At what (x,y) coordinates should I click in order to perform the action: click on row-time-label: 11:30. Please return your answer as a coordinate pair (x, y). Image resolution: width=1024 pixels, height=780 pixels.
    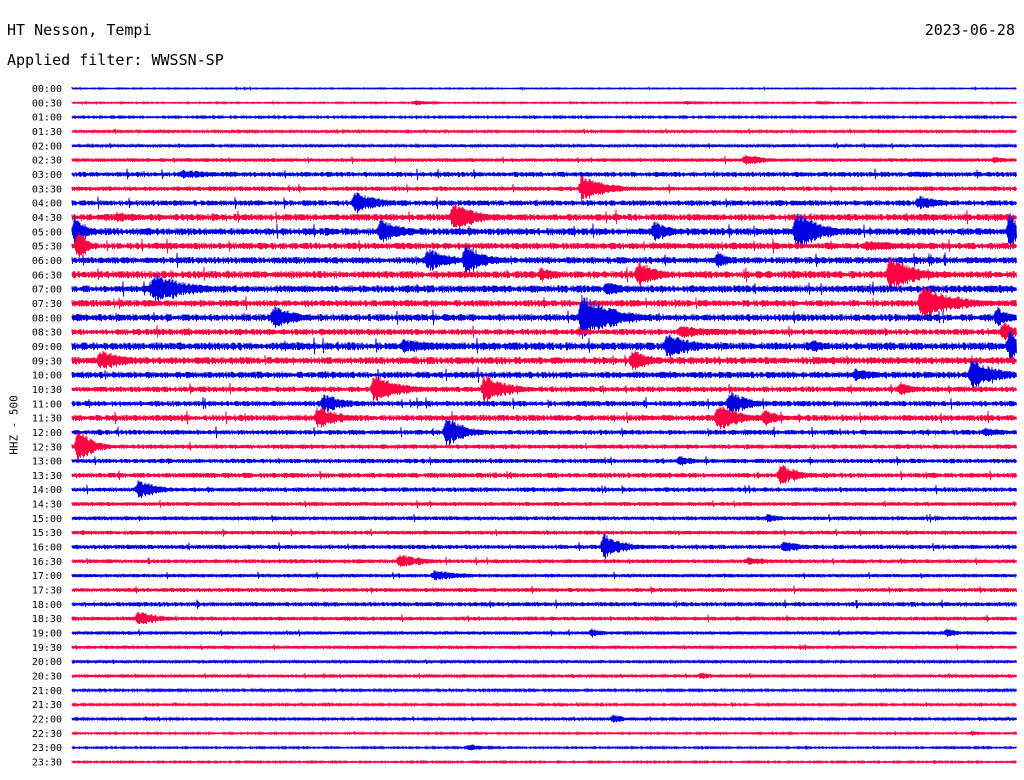
    Looking at the image, I should click on (47, 419).